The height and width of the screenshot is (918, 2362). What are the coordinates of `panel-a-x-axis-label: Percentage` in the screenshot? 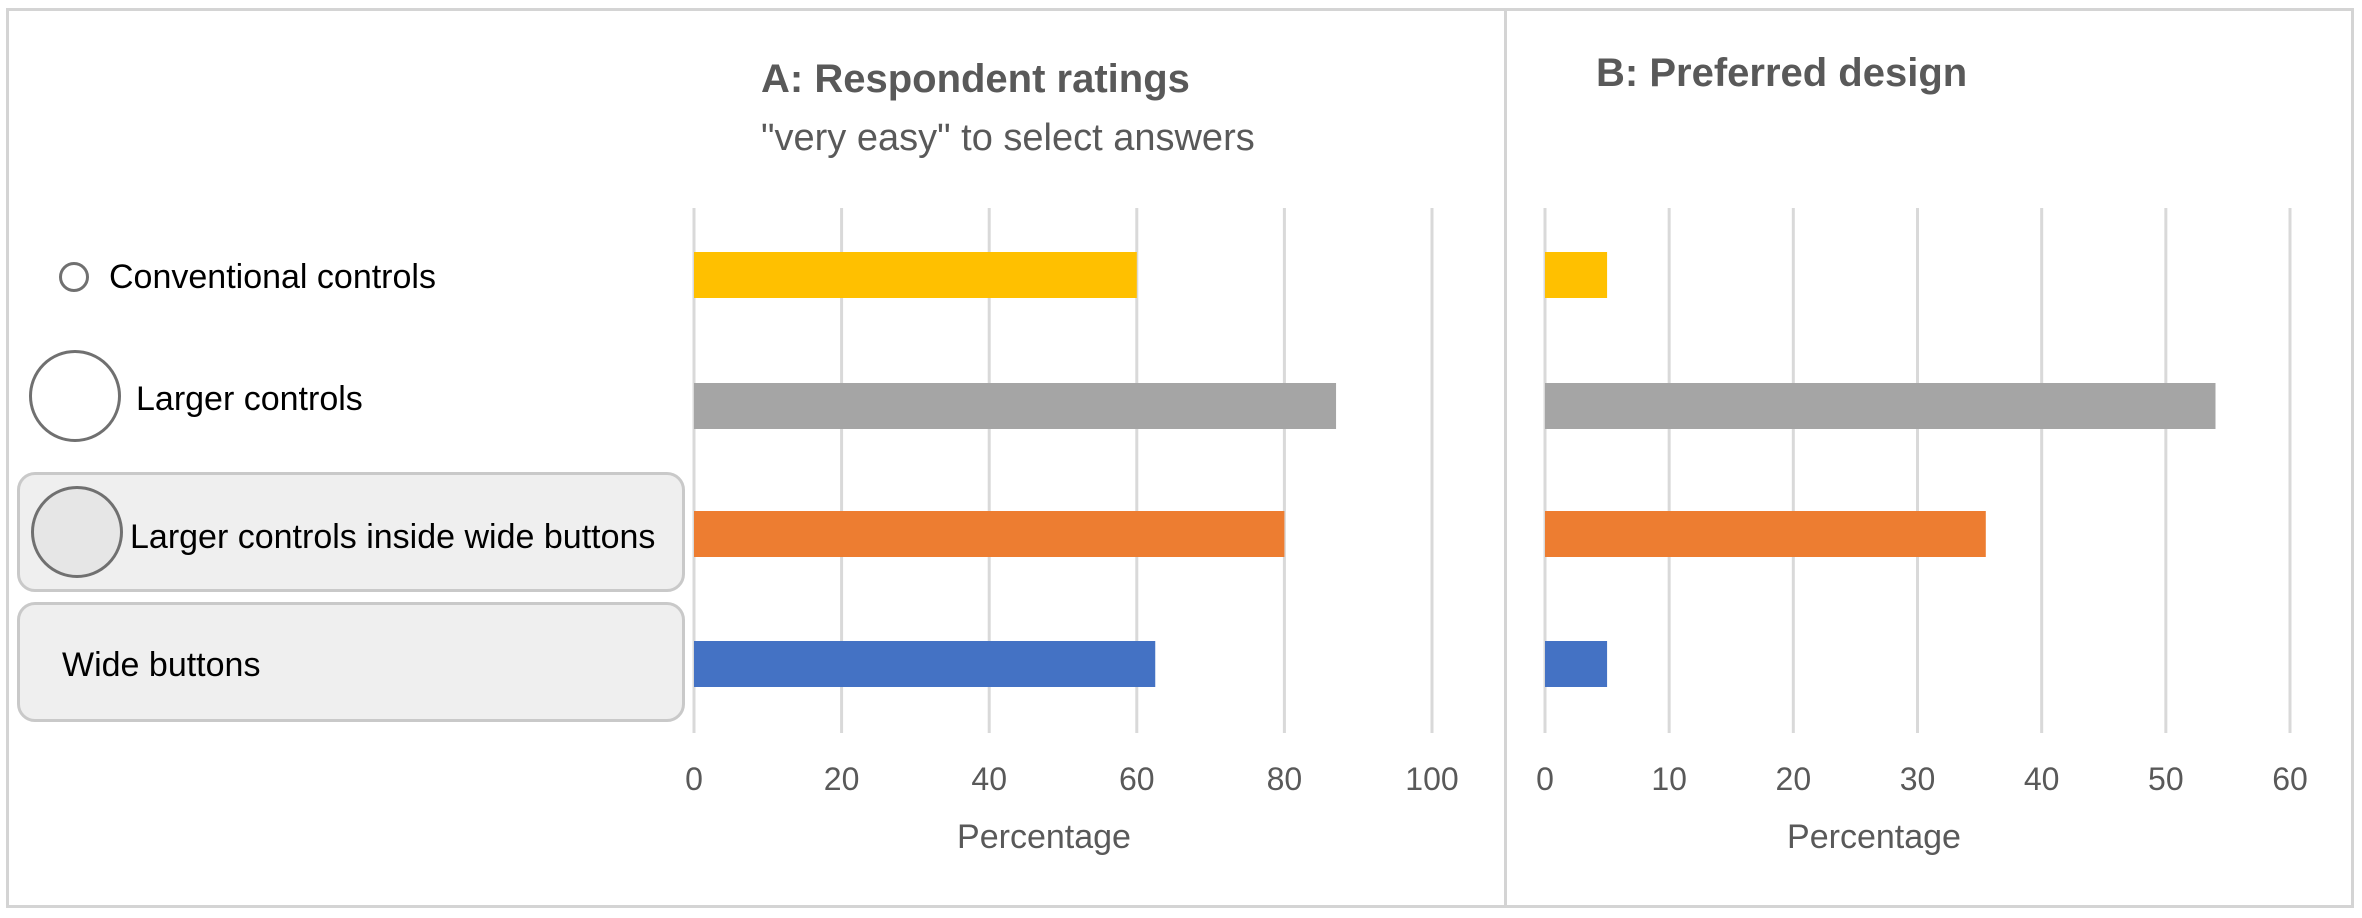 It's located at (1044, 837).